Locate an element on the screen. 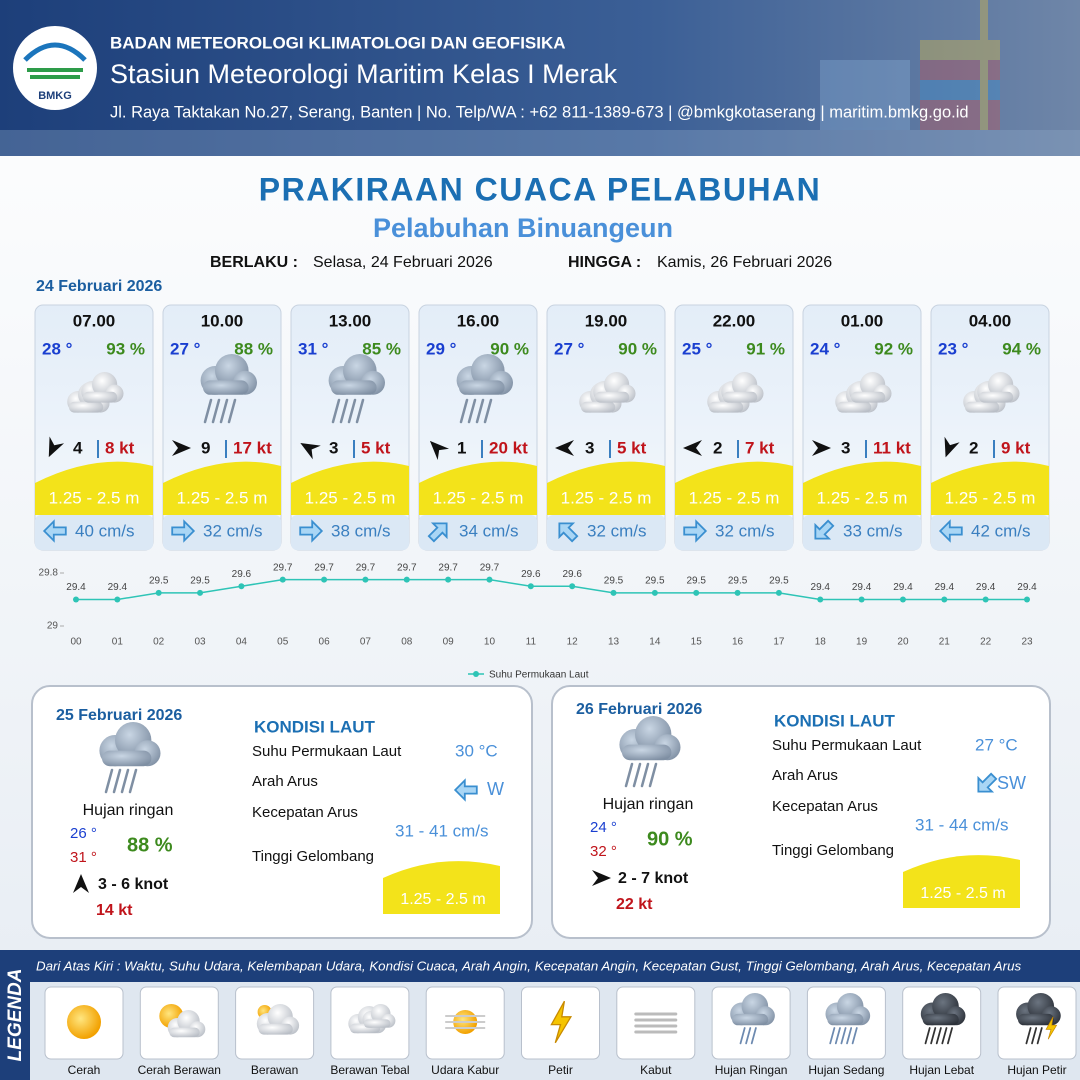 The image size is (1080, 1080). time: 01.00 is located at coordinates (862, 320).